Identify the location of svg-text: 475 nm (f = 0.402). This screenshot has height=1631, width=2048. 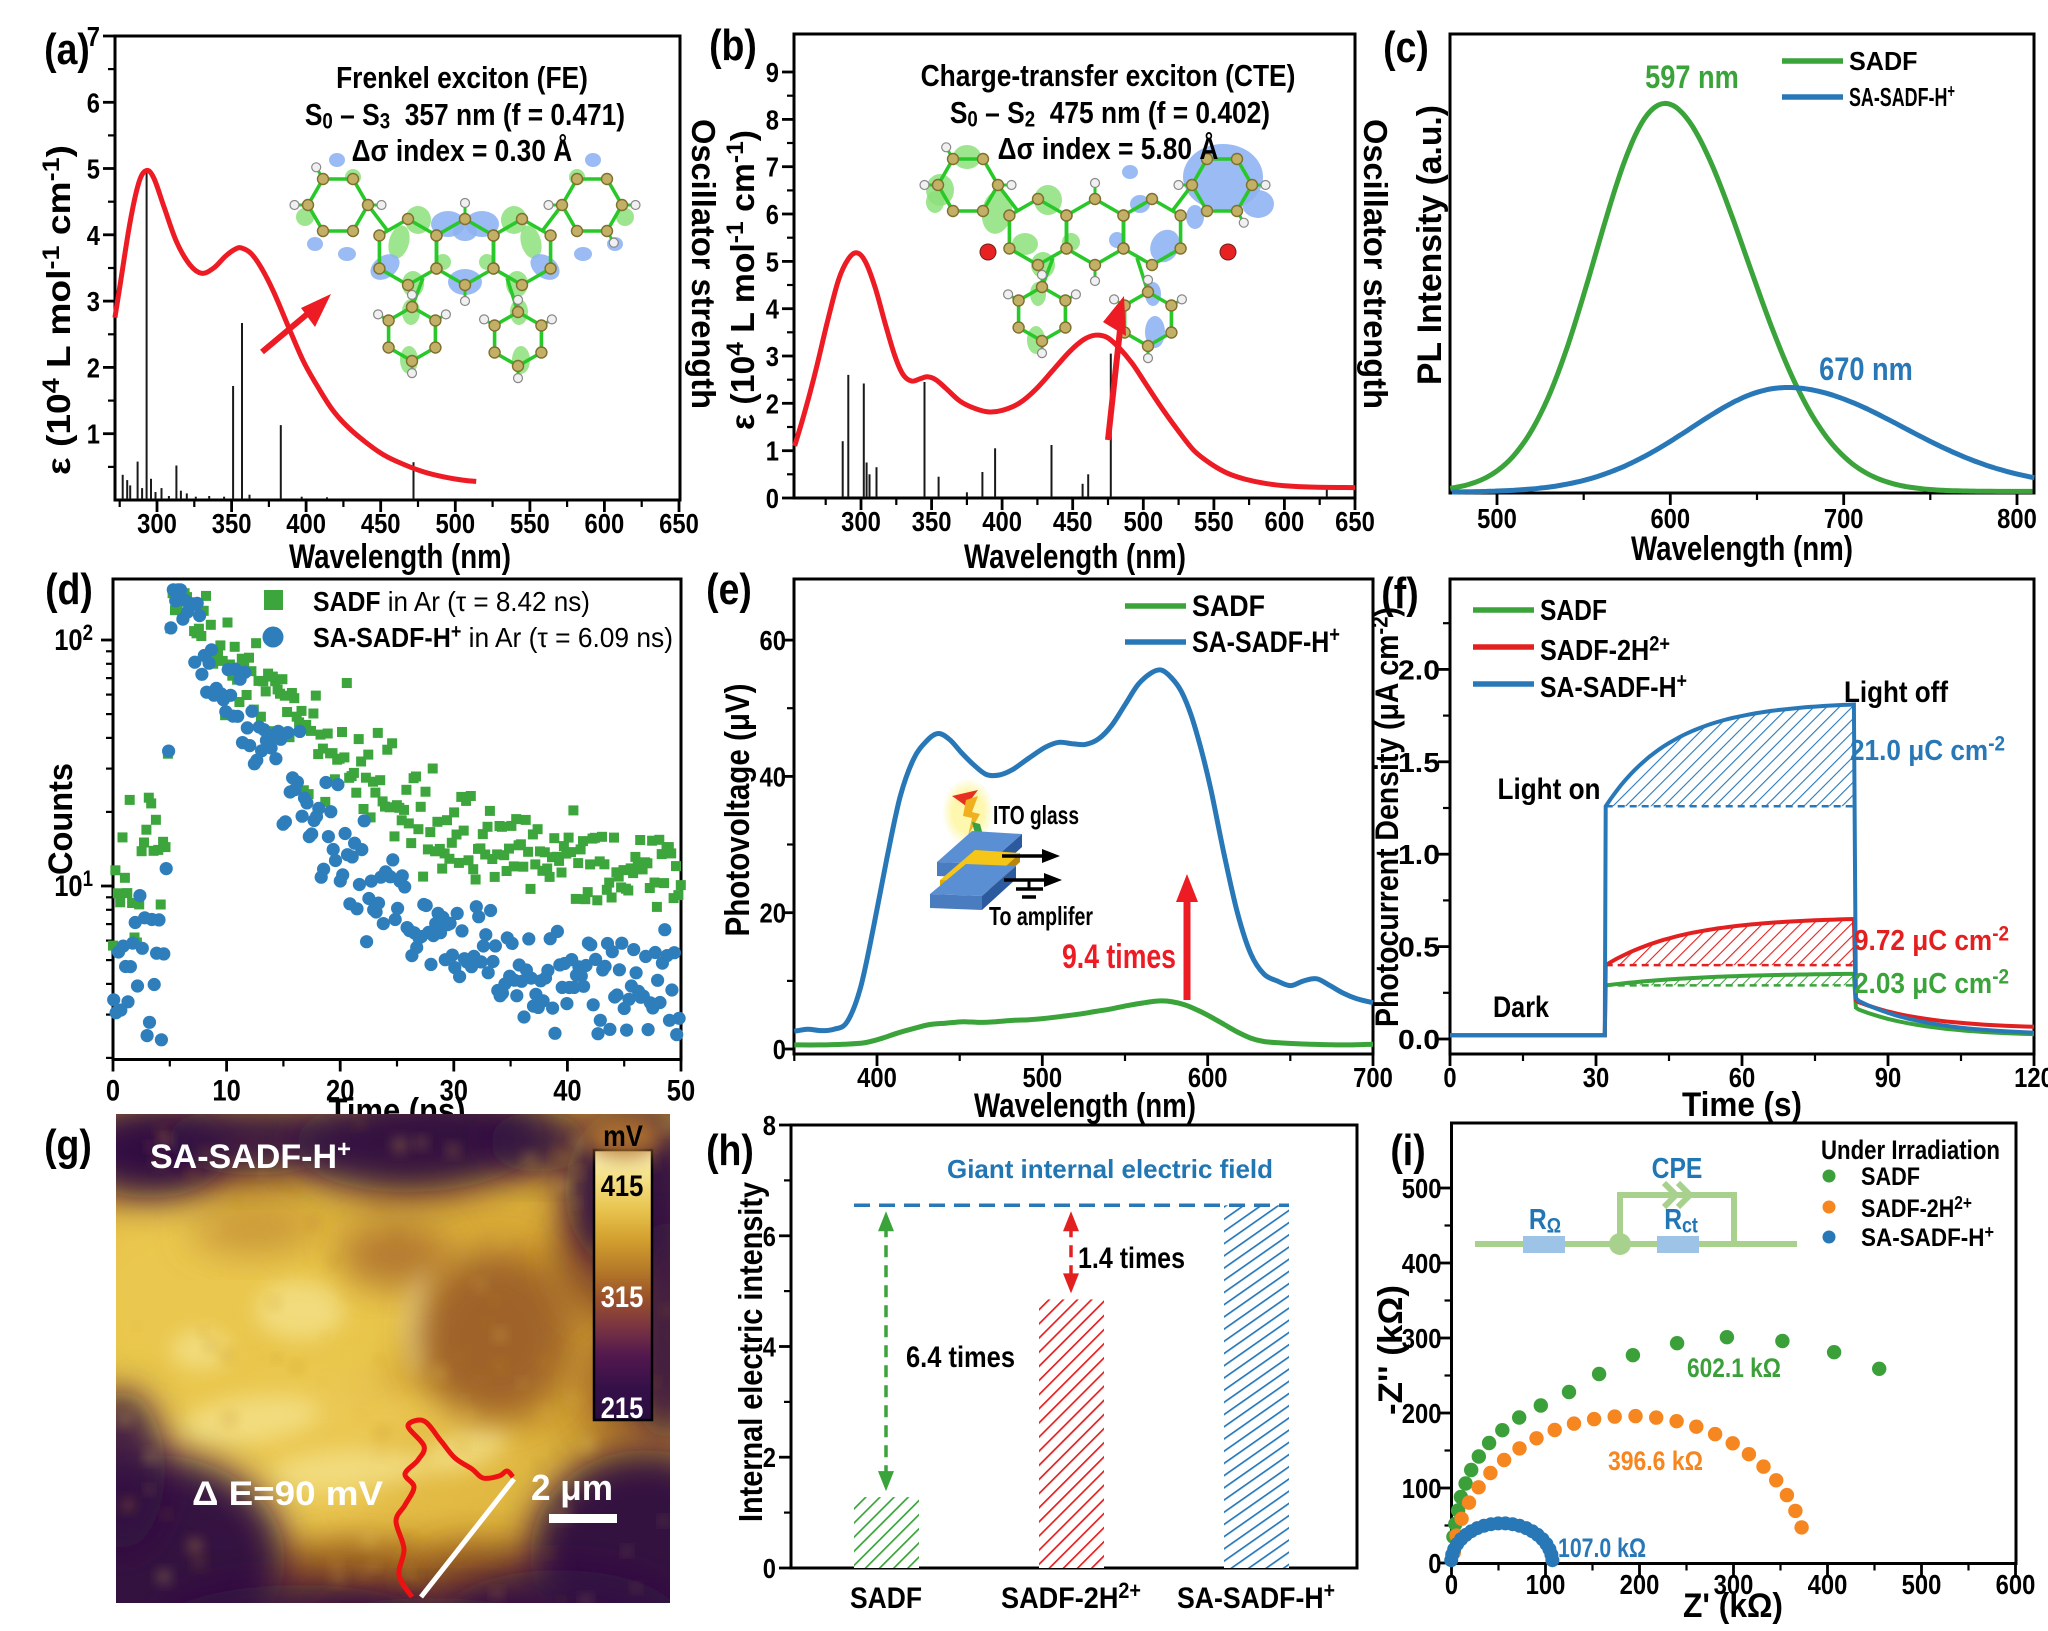
(1152, 112).